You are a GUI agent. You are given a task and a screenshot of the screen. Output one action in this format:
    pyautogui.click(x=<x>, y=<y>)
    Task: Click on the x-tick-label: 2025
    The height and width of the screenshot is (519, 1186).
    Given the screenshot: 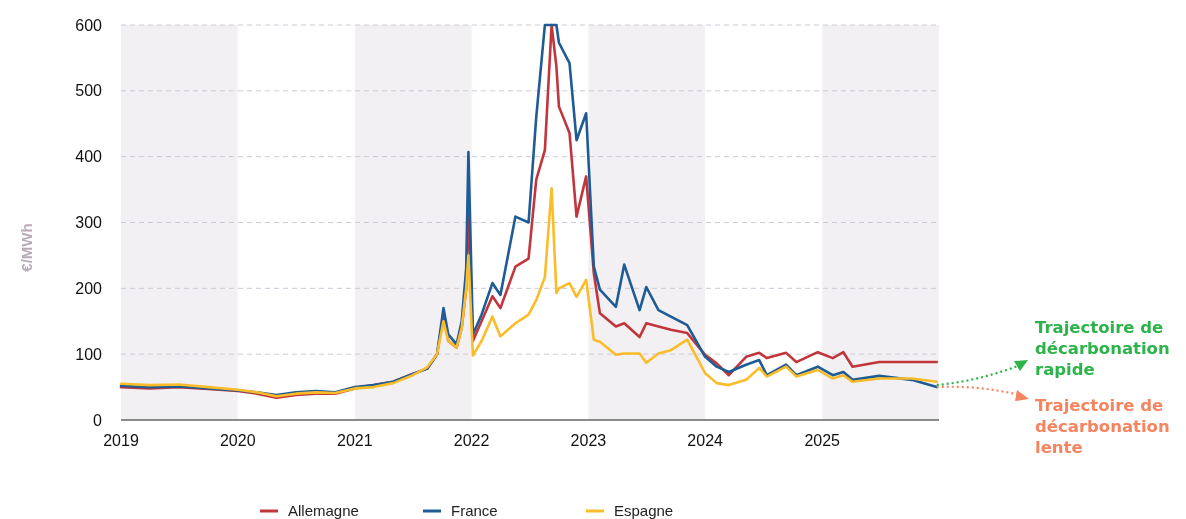 What is the action you would take?
    pyautogui.click(x=822, y=440)
    